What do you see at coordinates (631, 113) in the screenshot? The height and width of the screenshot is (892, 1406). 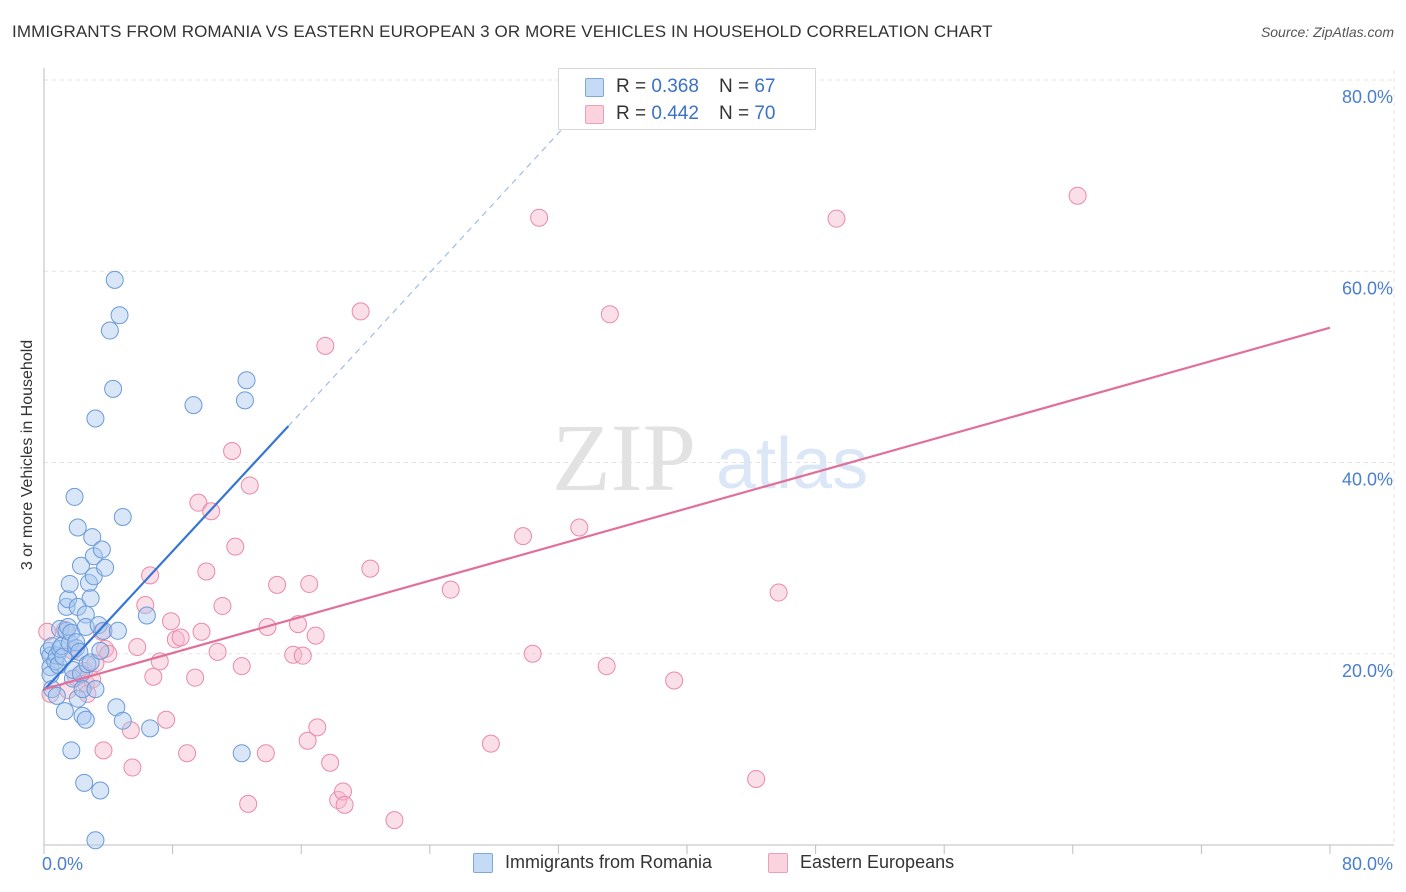 I see `legend-r-label: R =` at bounding box center [631, 113].